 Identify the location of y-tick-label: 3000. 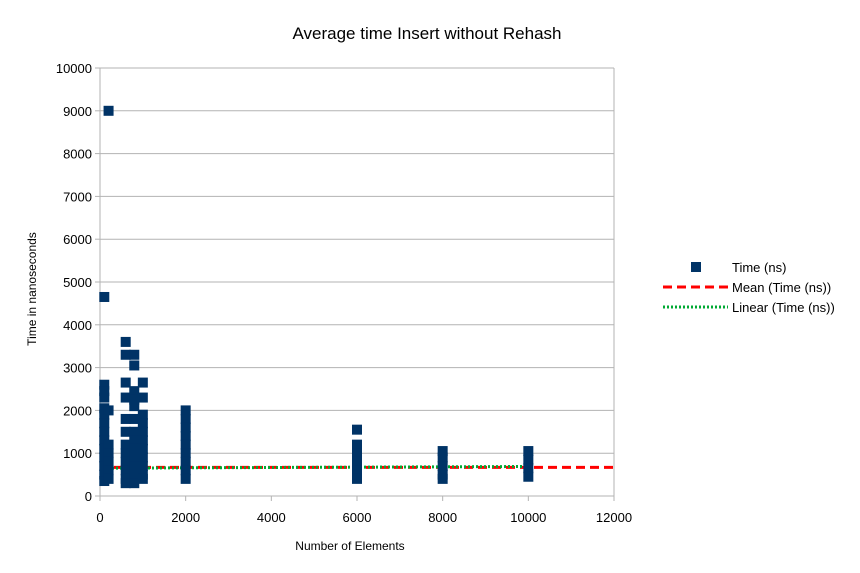
(77, 368).